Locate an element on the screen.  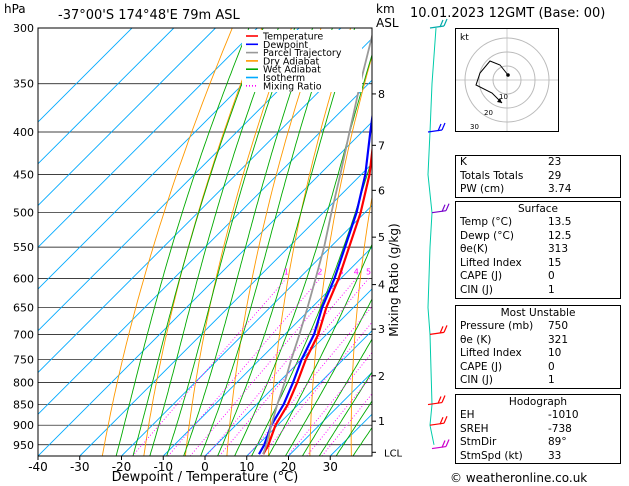
x-tick-label: -40 is located at coordinates (38, 467).